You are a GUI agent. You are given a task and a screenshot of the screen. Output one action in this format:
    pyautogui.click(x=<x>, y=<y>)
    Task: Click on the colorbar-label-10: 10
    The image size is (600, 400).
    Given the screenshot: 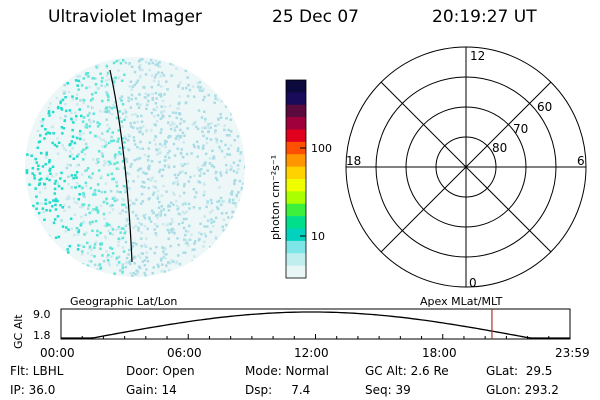 What is the action you would take?
    pyautogui.click(x=318, y=236)
    